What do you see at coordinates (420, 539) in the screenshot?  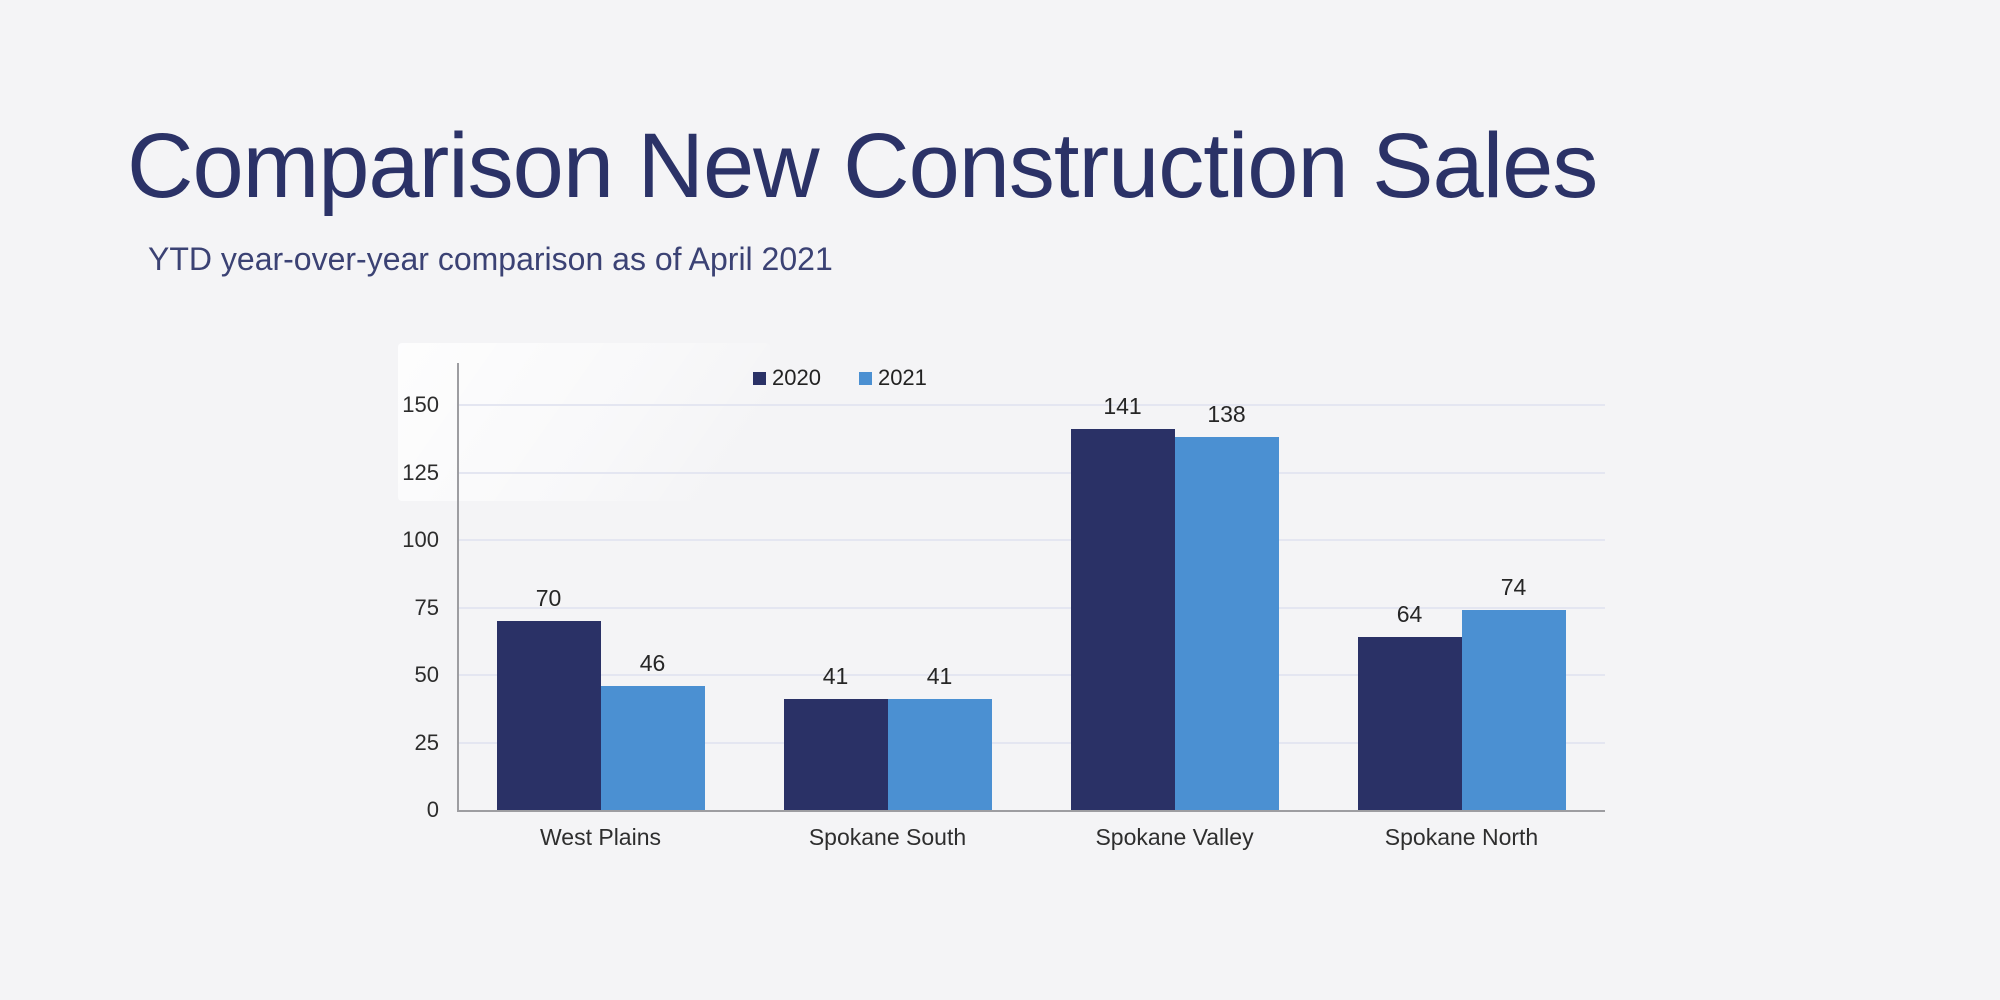 I see `y-tick-label-100: 100` at bounding box center [420, 539].